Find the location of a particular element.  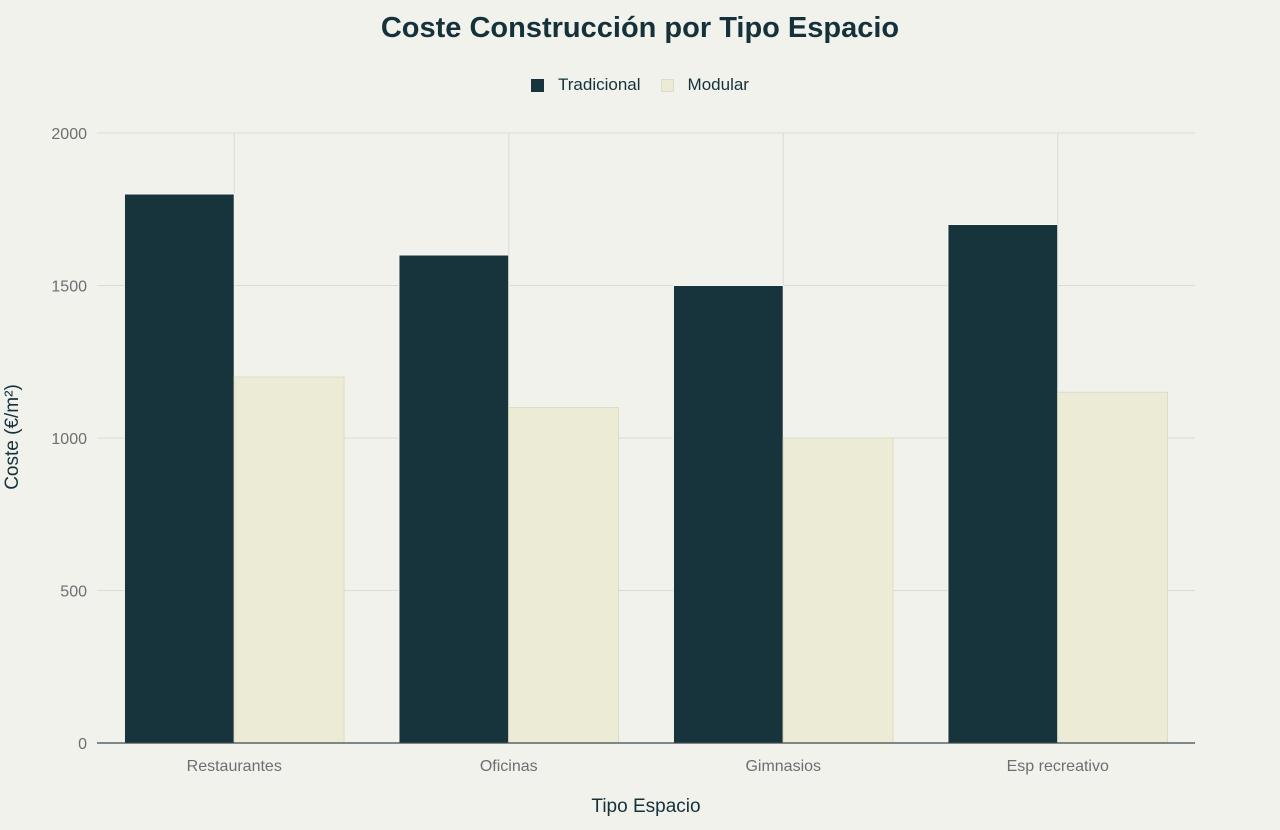

legend: Tradicional Modular is located at coordinates (640, 85).